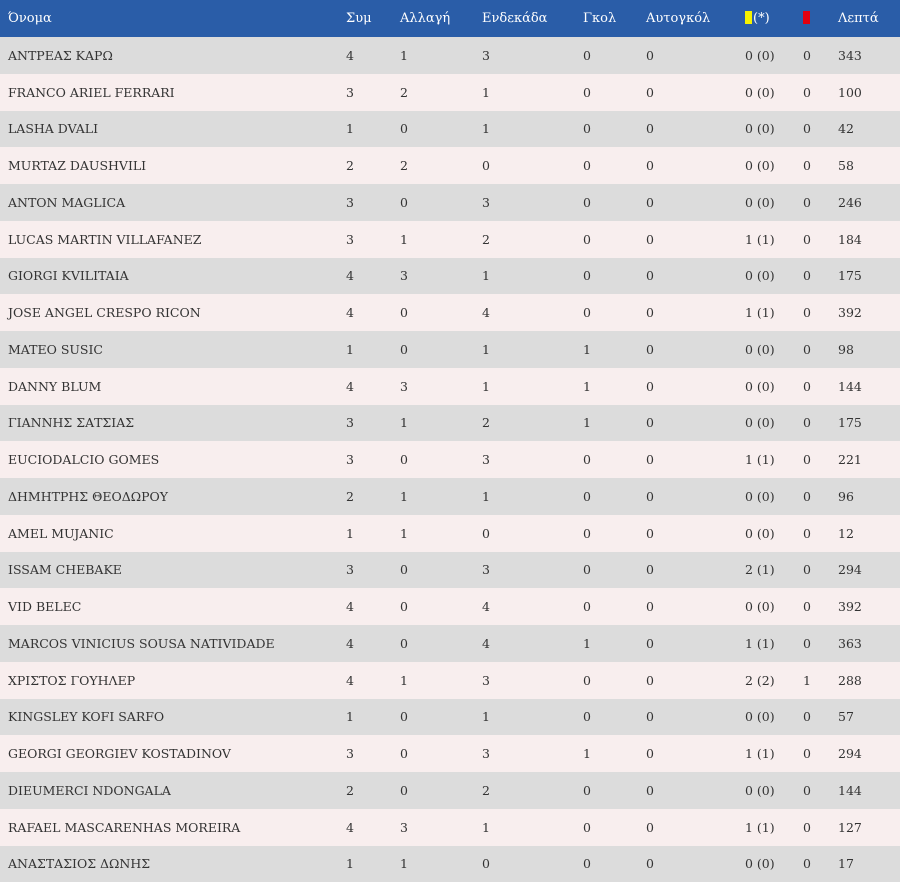 The image size is (900, 882). What do you see at coordinates (173, 239) in the screenshot?
I see `player-name: LUCAS MARTIN VILLAFANEZ` at bounding box center [173, 239].